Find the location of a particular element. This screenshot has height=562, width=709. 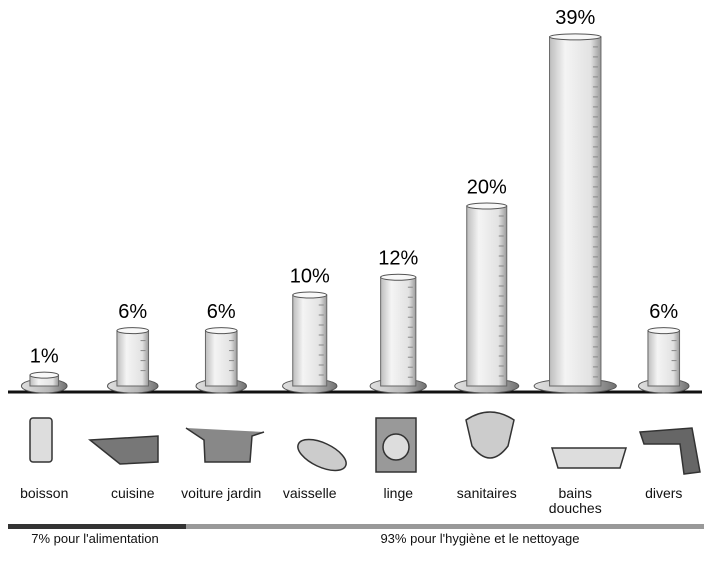

category-label: bains douches is located at coordinates (575, 500).